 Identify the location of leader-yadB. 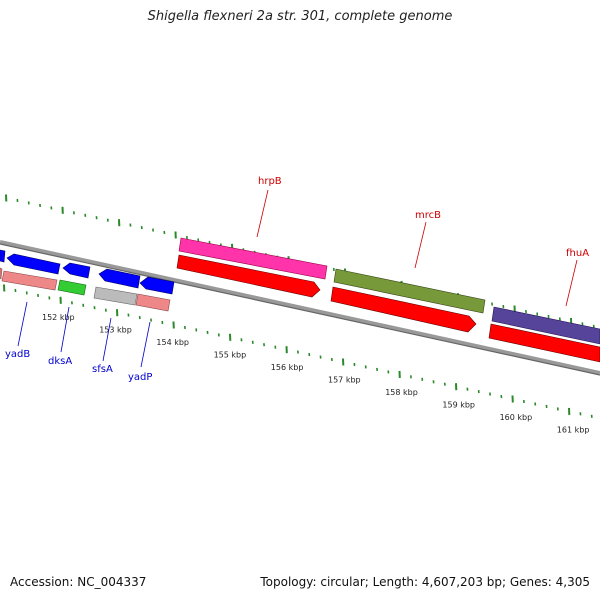
(22, 324).